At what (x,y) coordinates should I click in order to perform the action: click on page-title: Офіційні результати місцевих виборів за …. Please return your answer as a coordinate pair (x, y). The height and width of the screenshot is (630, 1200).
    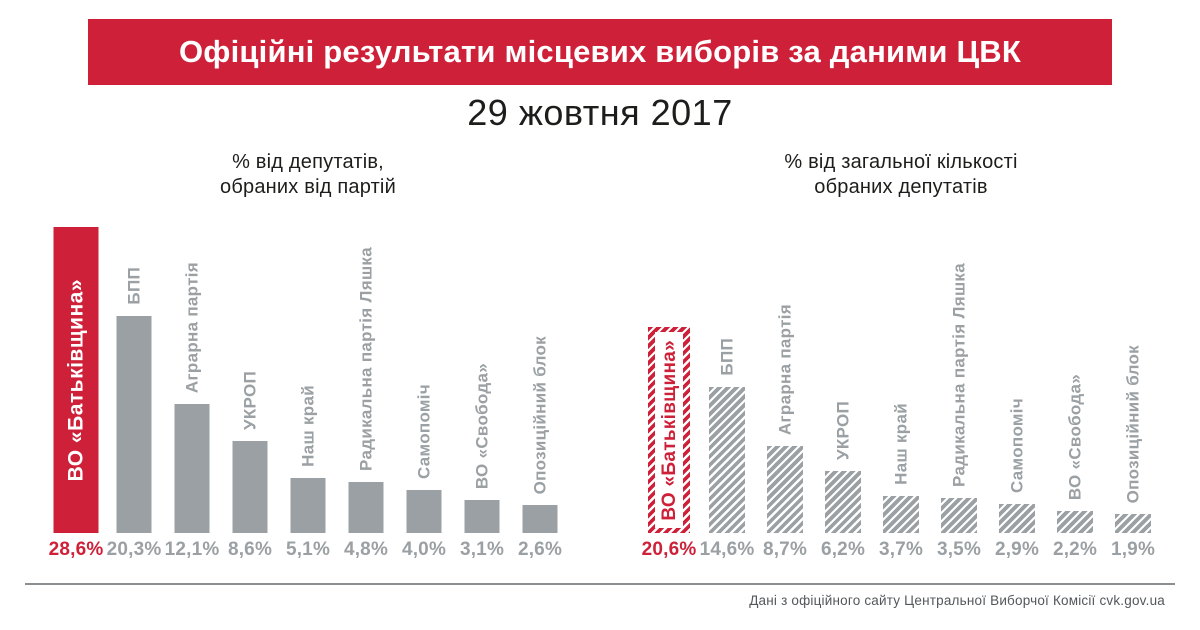
    Looking at the image, I should click on (600, 51).